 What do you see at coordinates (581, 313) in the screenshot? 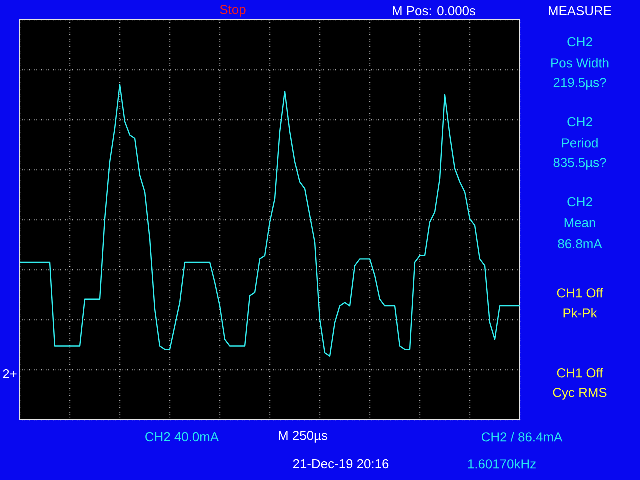
I see `text: Pk-Pk` at bounding box center [581, 313].